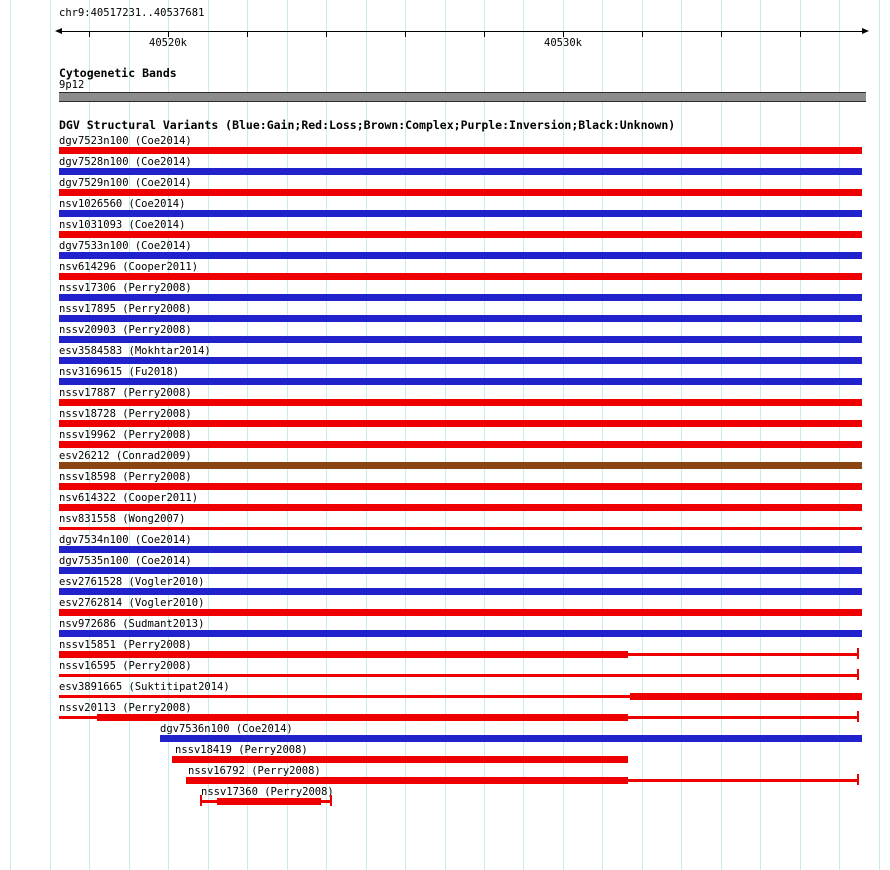  I want to click on variant-row: nssv16792 (Perry2008), so click(445, 774).